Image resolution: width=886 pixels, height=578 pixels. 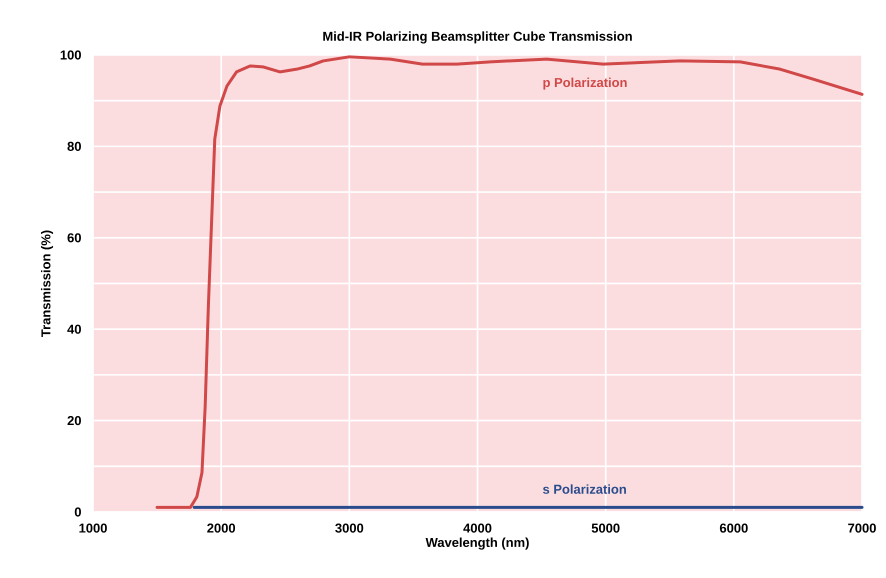 What do you see at coordinates (74, 421) in the screenshot?
I see `y-tick-label: 20` at bounding box center [74, 421].